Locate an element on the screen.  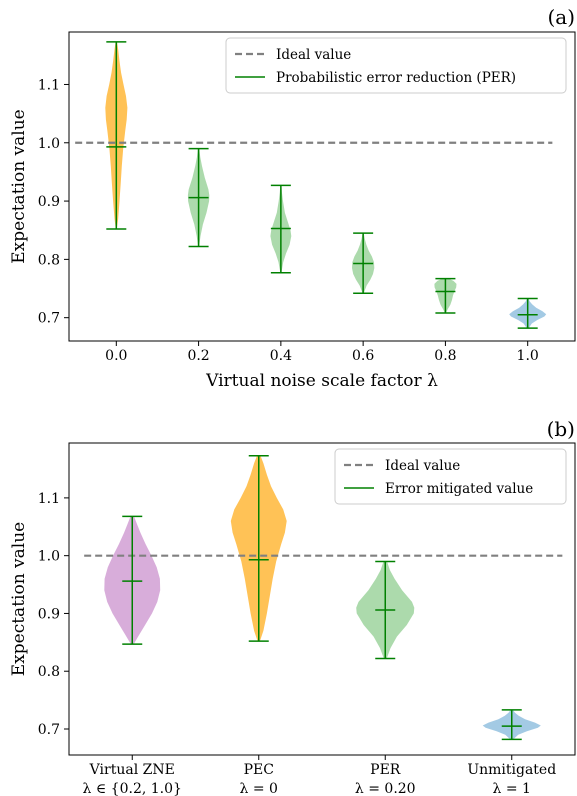
x-tick-label: λ = 0 is located at coordinates (259, 788).